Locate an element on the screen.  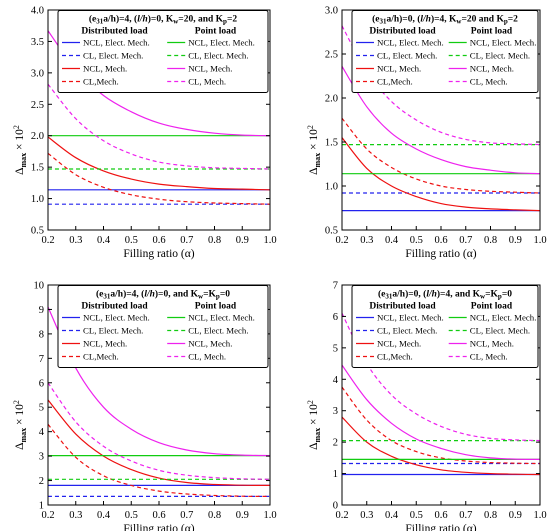
y-tick-label: 9 is located at coordinates (41, 310).